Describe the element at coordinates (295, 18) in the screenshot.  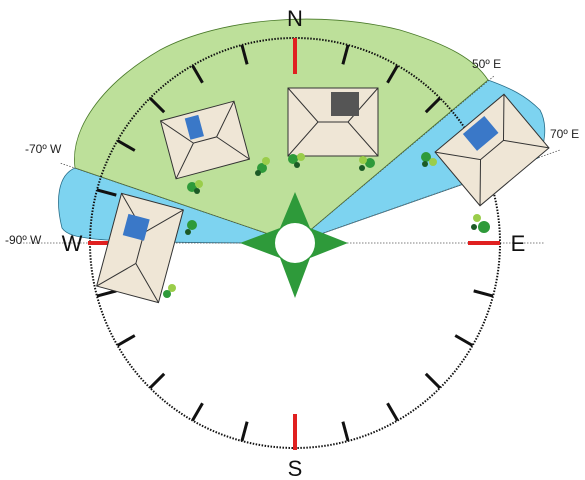
I see `north-label: N` at that location.